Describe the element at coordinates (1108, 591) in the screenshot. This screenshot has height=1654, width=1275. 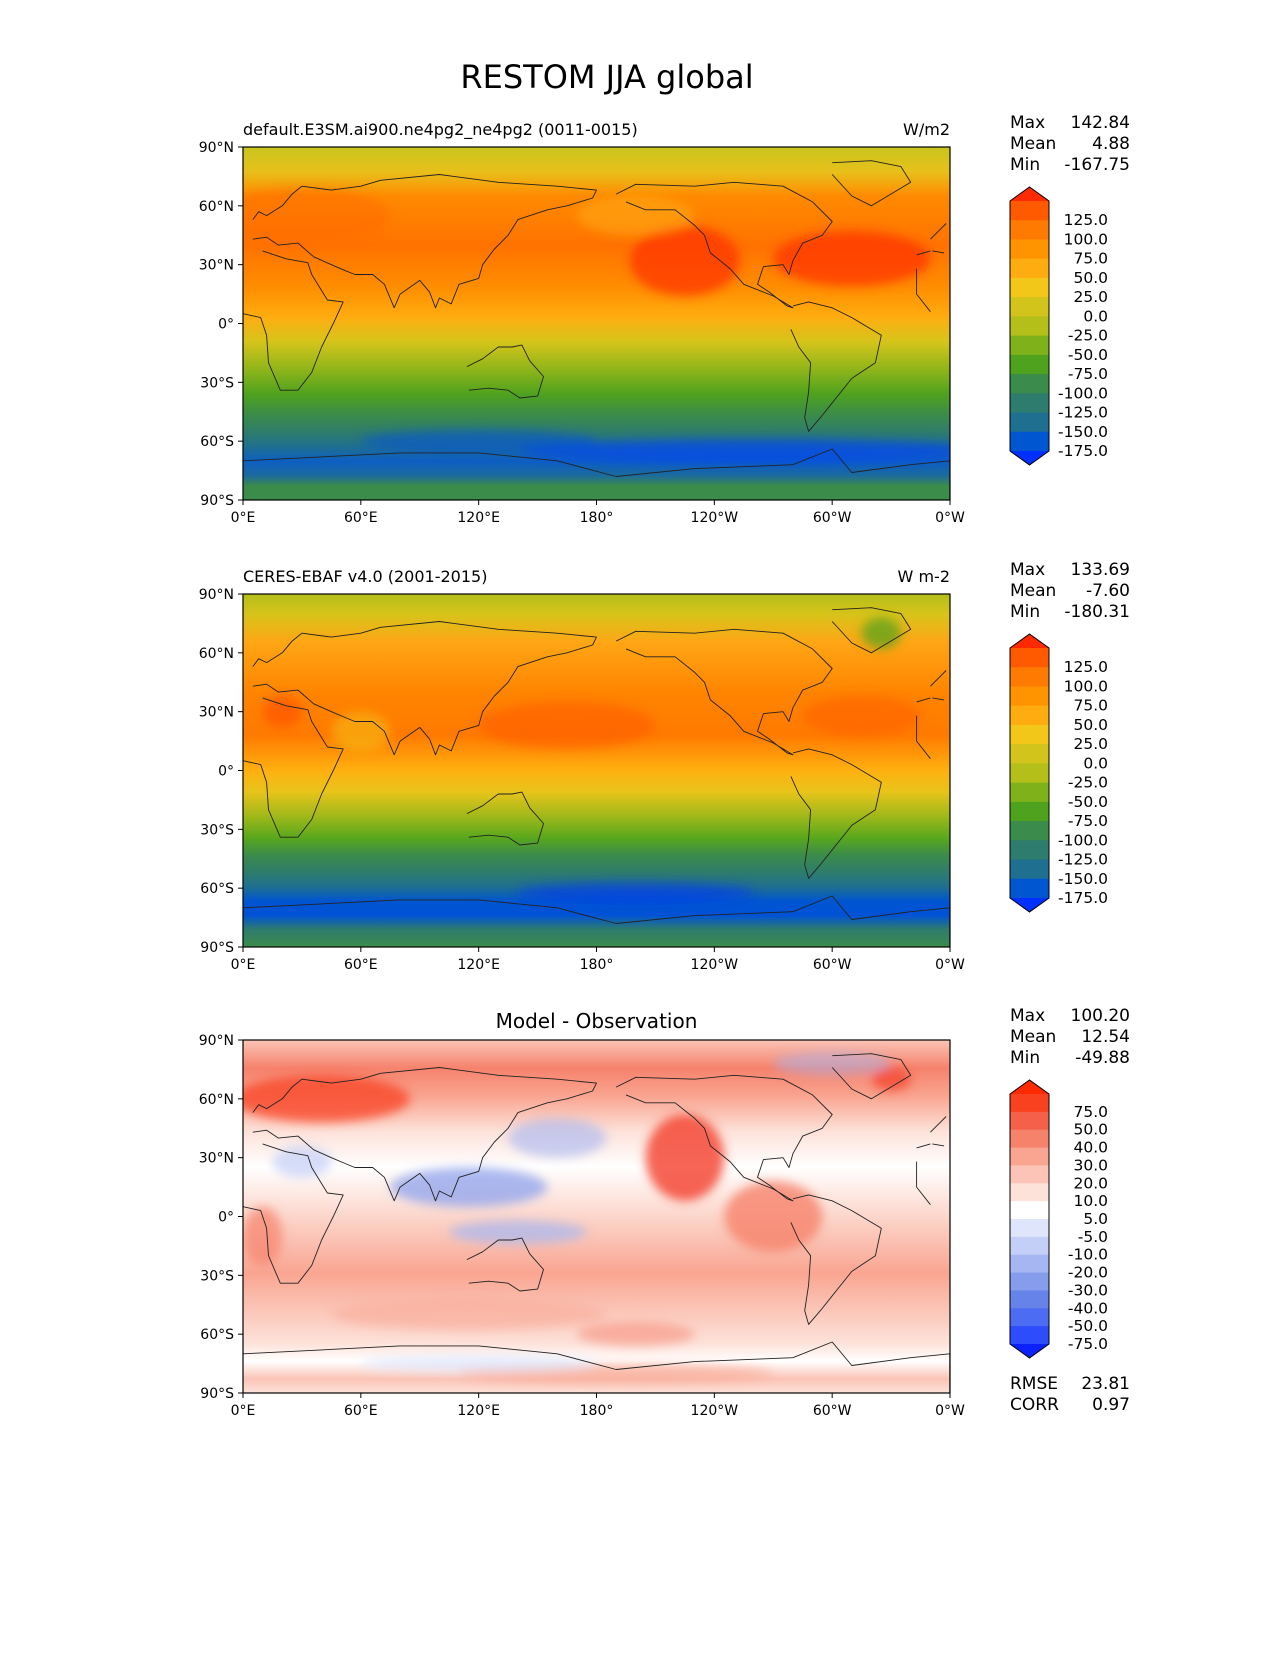
I see `stat-value: -7.60` at that location.